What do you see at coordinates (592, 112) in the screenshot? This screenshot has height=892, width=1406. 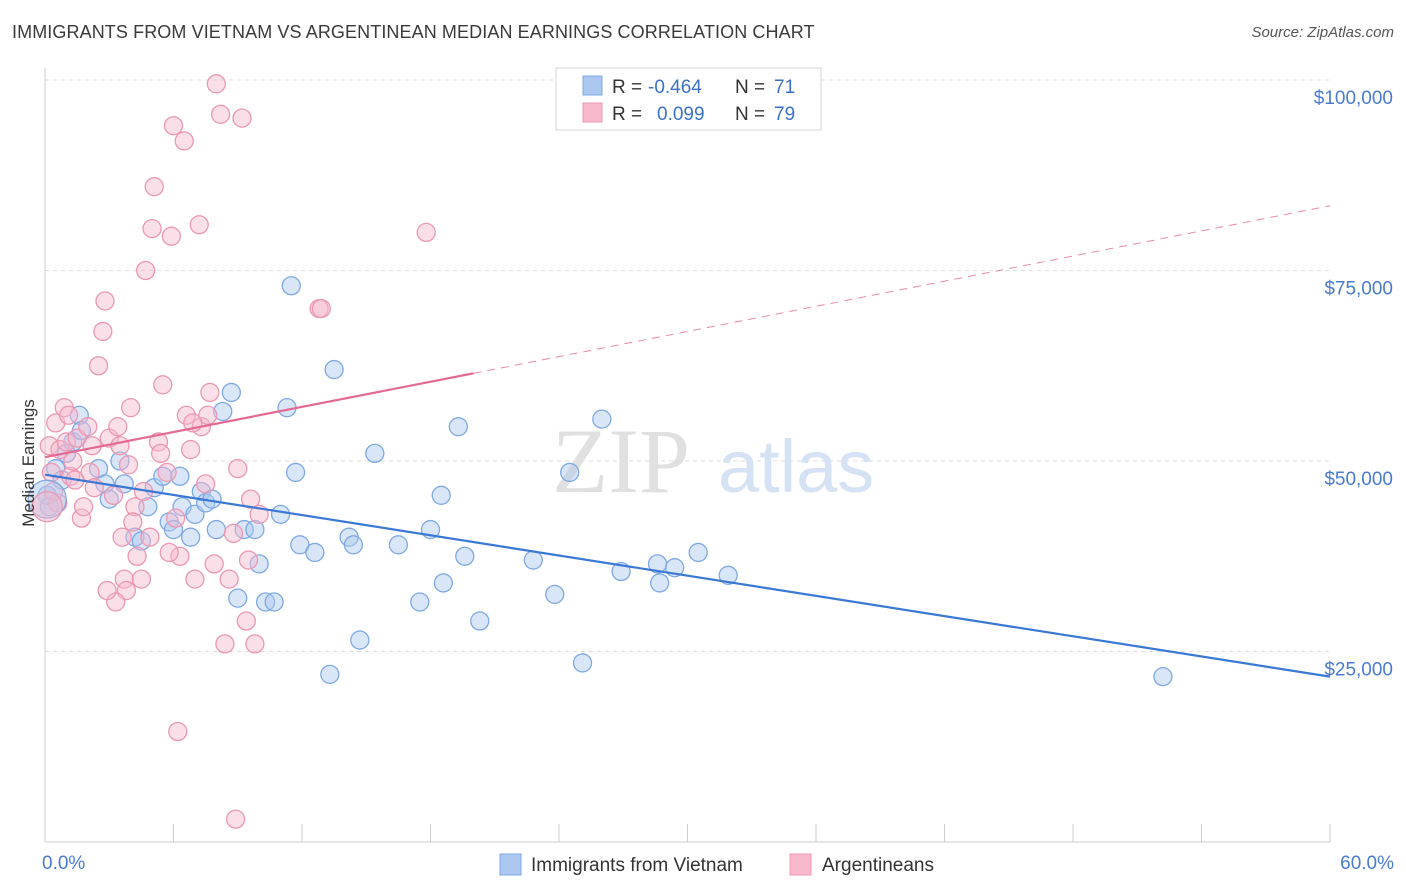 I see `stats-swatch-pink` at bounding box center [592, 112].